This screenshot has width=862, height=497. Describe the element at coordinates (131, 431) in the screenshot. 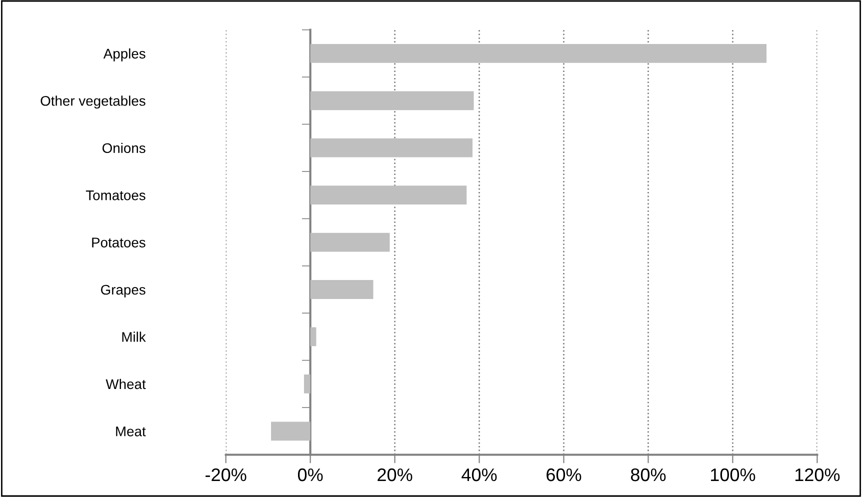

I see `y-tick-label: Meat` at that location.